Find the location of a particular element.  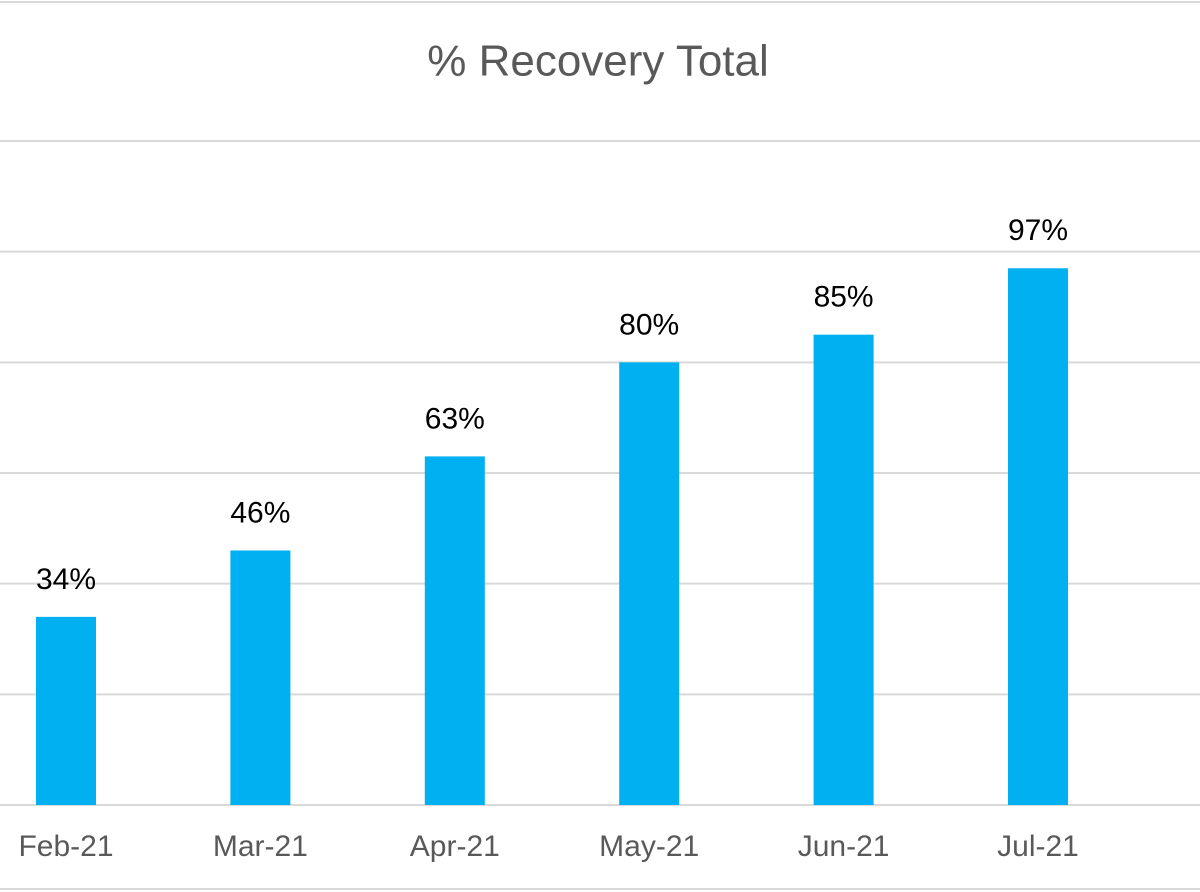

x-tick-label: Apr-21 is located at coordinates (455, 846).